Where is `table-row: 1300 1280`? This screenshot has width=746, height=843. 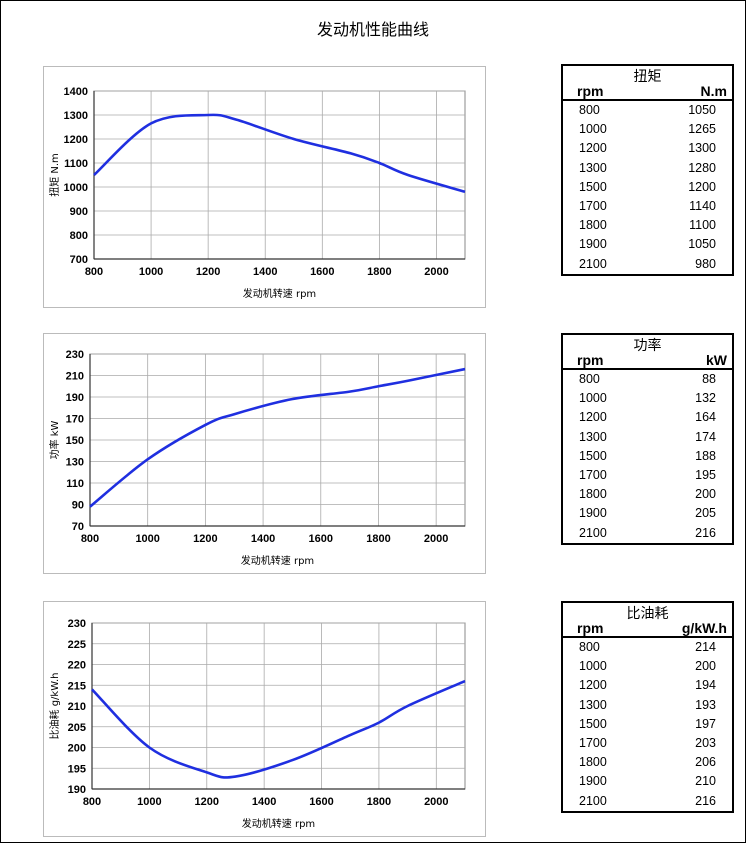
table-row: 1300 1280 is located at coordinates (647, 168).